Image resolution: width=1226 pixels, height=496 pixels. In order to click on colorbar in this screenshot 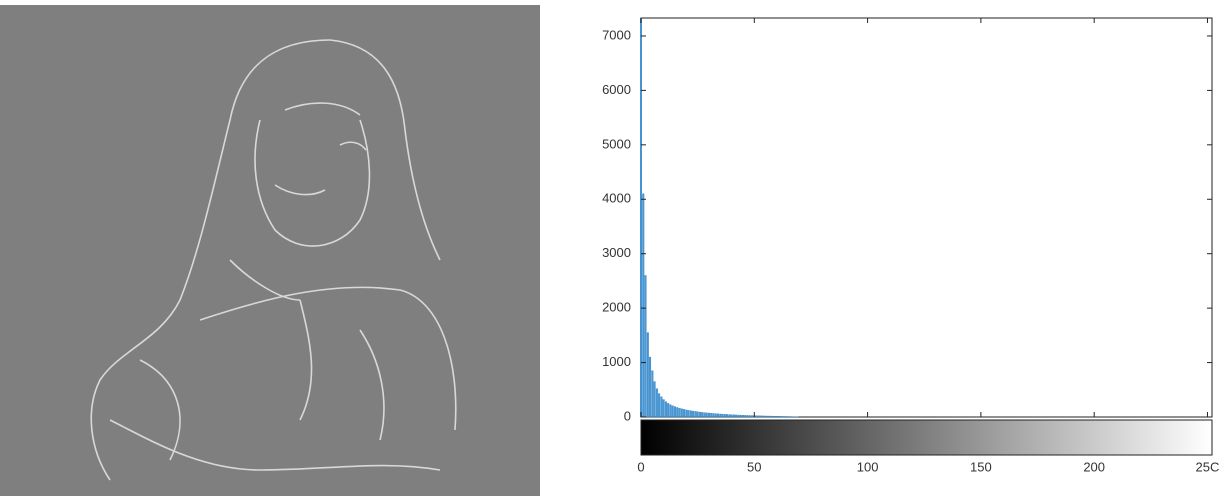, I will do `click(926, 437)`.